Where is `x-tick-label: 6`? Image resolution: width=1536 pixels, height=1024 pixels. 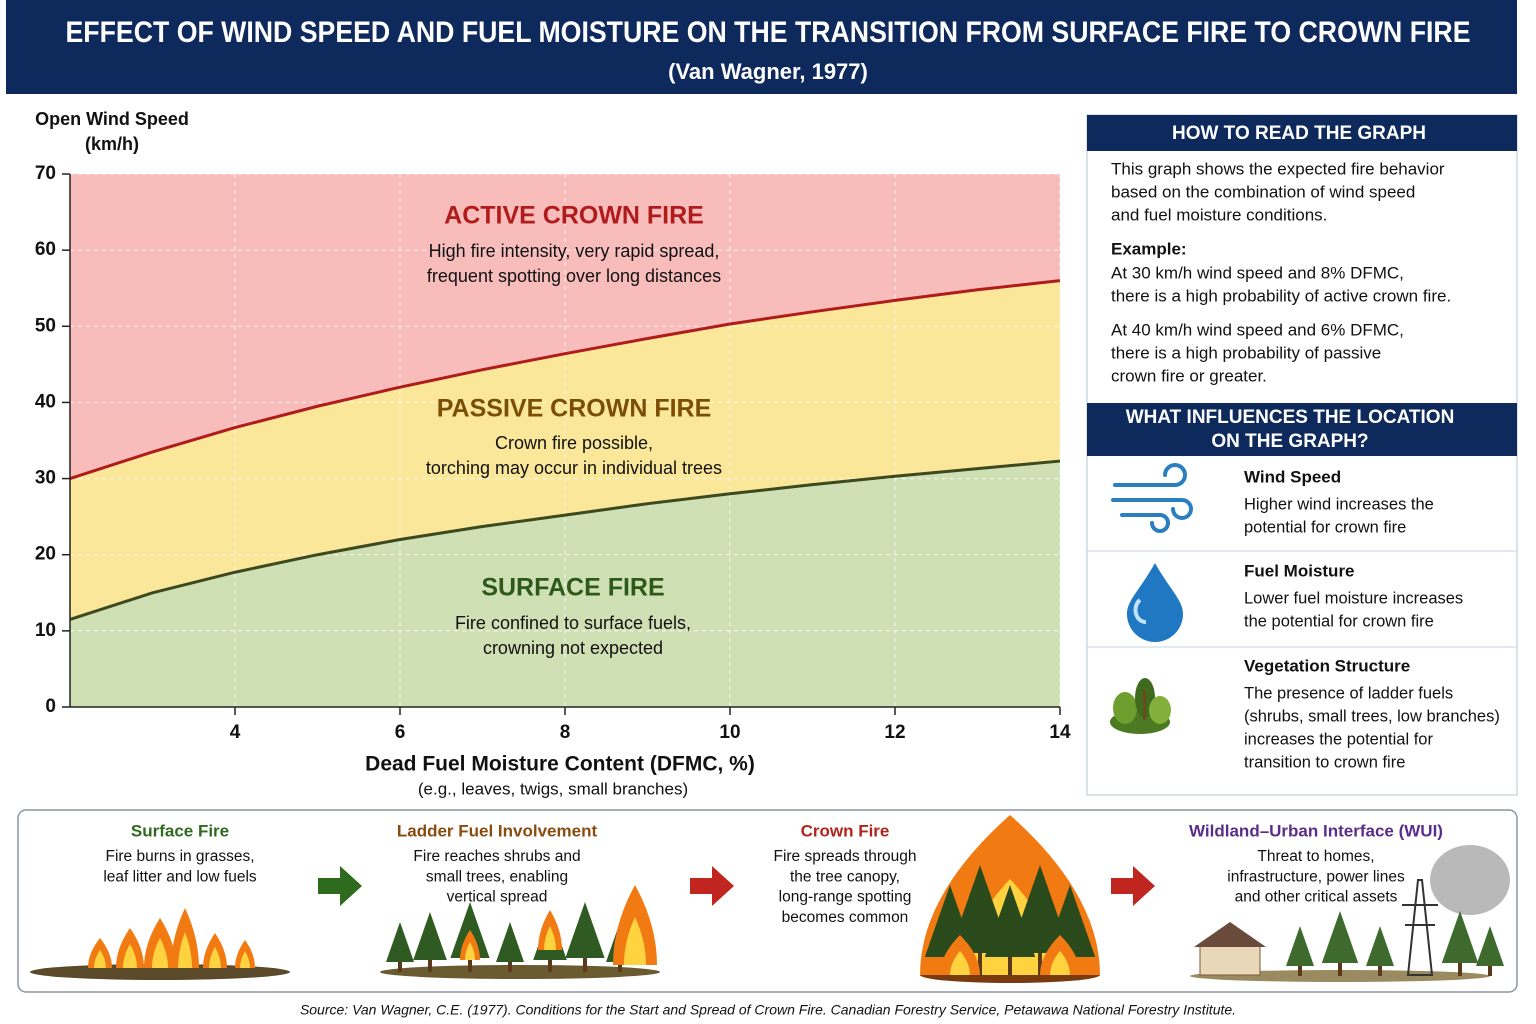 x-tick-label: 6 is located at coordinates (400, 732).